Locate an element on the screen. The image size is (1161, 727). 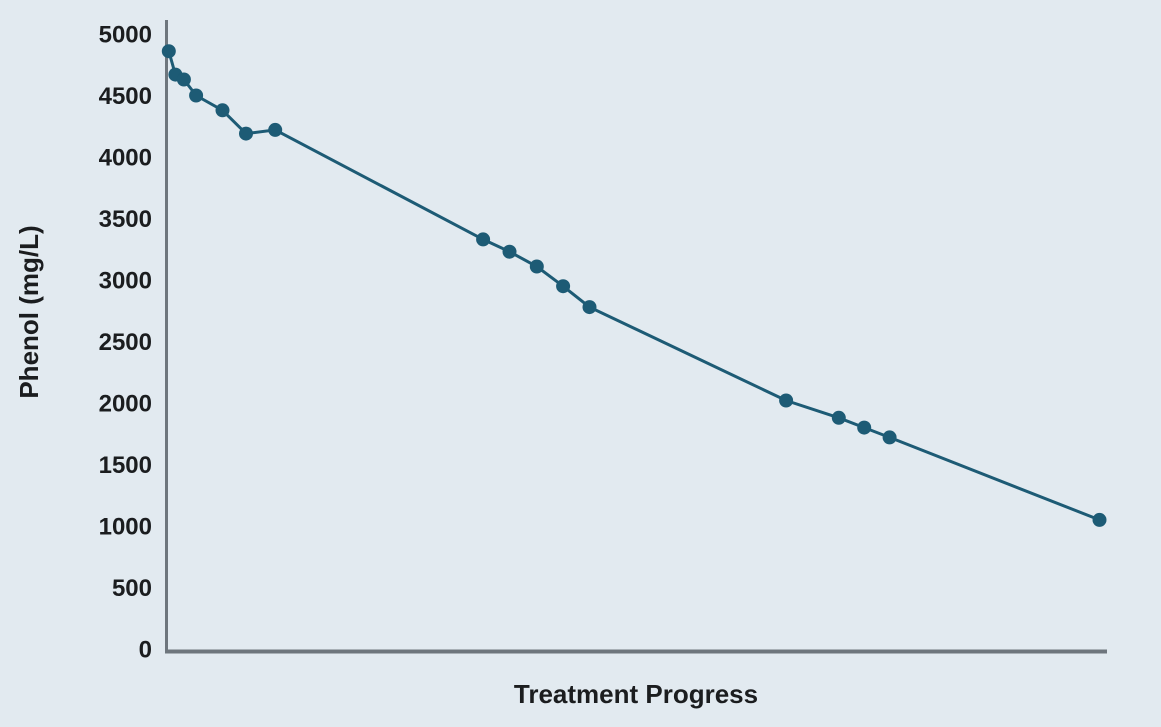
y-tick-label: 1500 is located at coordinates (125, 465).